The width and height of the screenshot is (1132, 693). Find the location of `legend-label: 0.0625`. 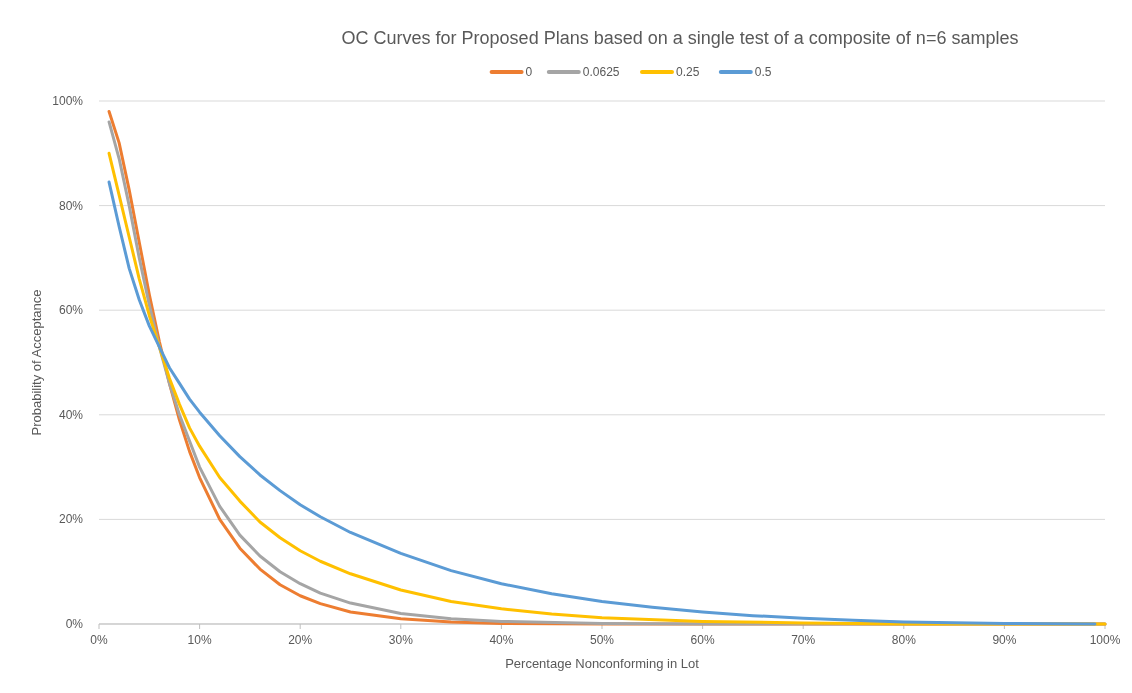

legend-label: 0.0625 is located at coordinates (601, 72).